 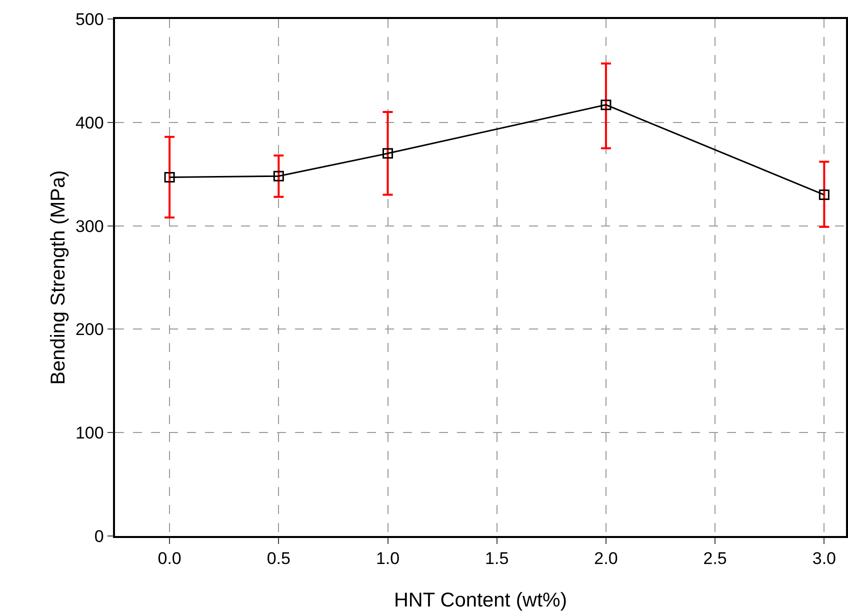 What do you see at coordinates (715, 558) in the screenshot?
I see `x-tick-label: 2.5` at bounding box center [715, 558].